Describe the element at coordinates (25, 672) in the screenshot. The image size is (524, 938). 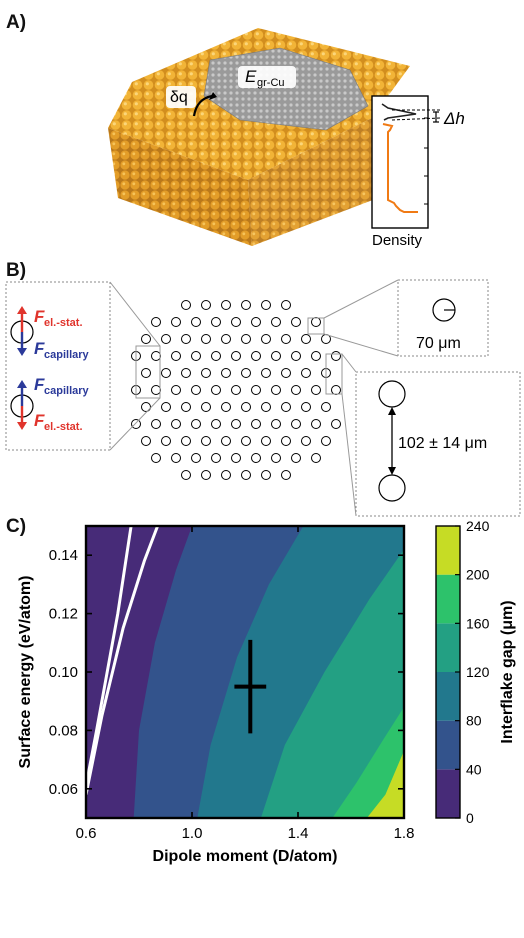
I see `y-axis-label: Surface energy (eV/atom)` at that location.